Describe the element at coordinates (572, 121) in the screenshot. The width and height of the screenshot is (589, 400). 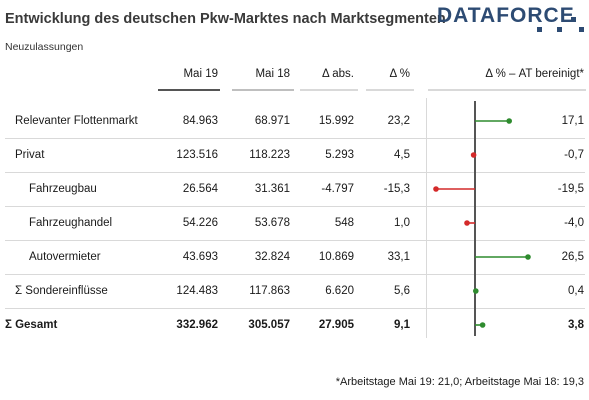
I see `cell-delta-at: 17,1` at that location.